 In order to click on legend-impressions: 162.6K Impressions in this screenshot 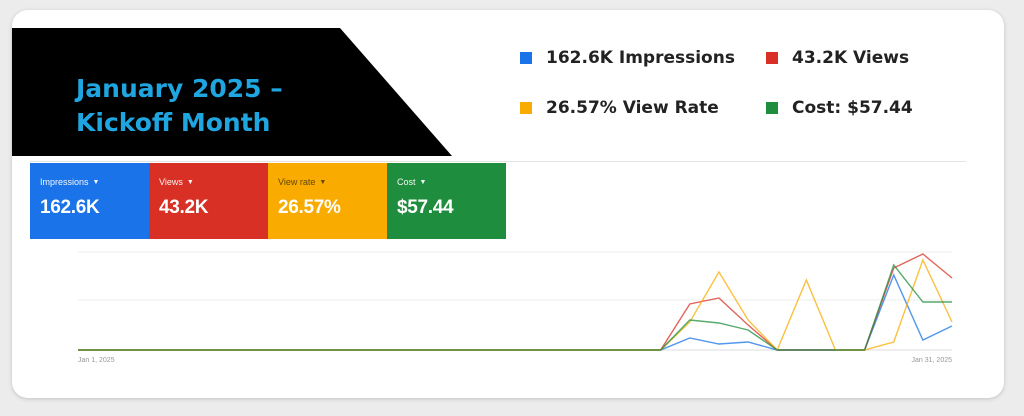, I will do `click(627, 58)`.